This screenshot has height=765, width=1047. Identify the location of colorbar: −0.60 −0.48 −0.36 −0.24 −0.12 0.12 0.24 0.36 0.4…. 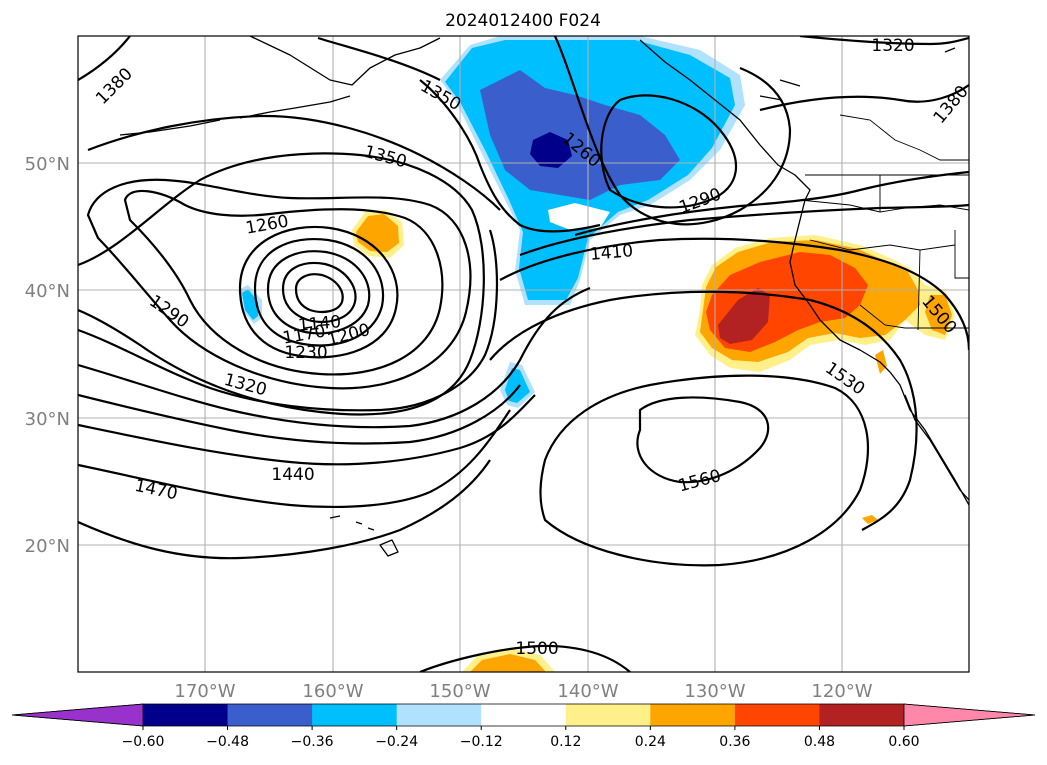
(523, 726).